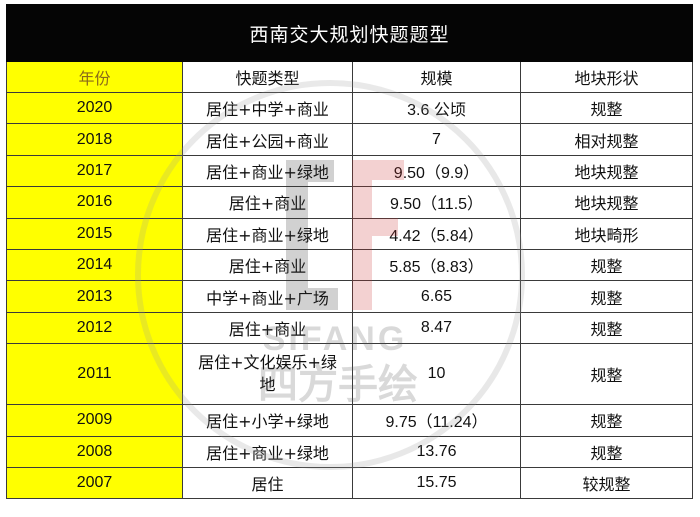  I want to click on cell-year: 2016, so click(94, 202).